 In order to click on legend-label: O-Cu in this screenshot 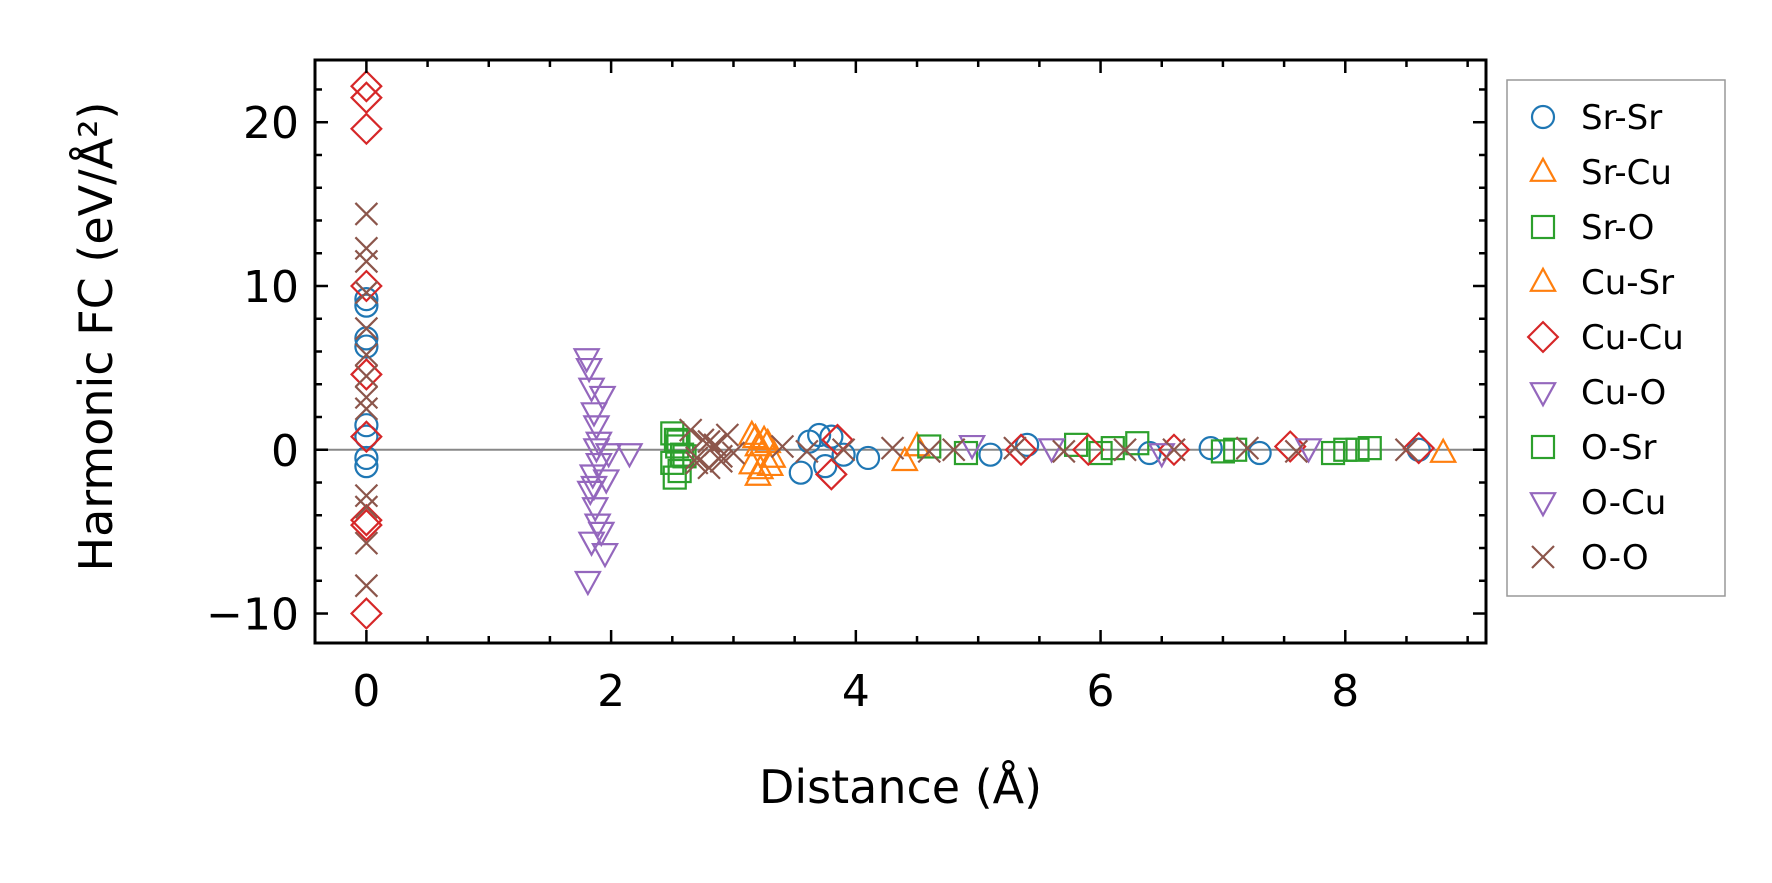, I will do `click(1623, 503)`.